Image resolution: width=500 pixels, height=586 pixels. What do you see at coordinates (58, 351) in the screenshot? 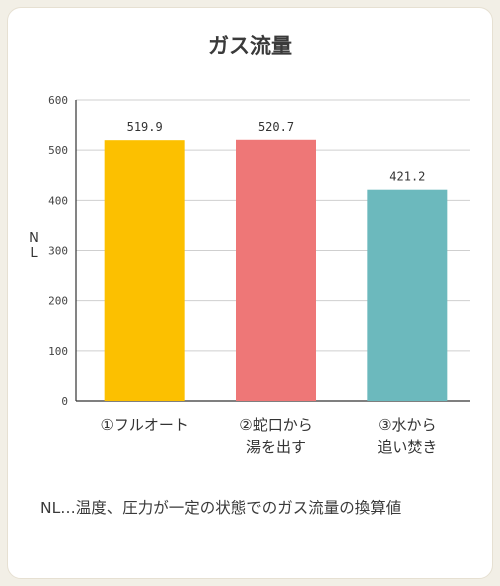
I see `y-tick-label: 100` at bounding box center [58, 351].